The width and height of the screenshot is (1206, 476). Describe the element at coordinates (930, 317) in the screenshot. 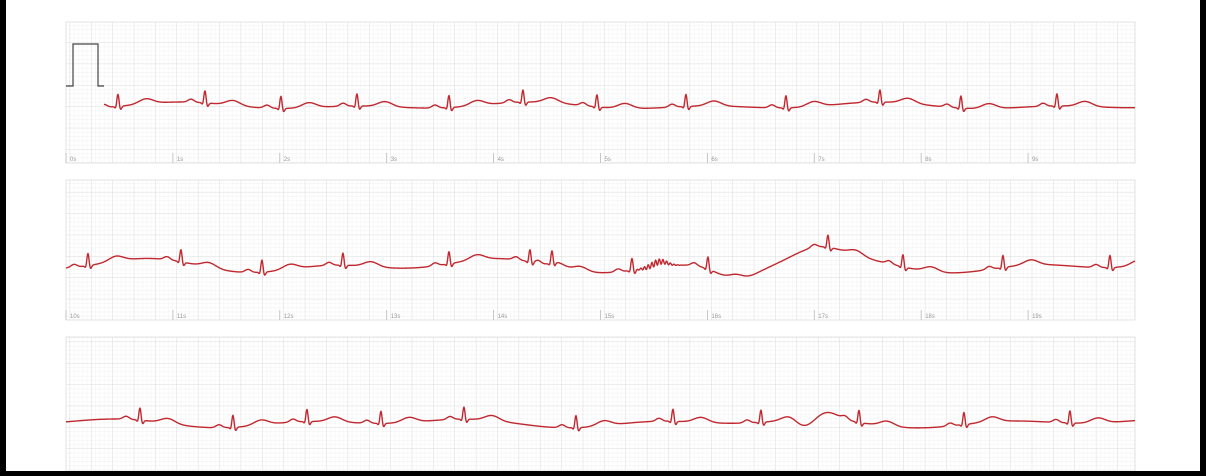

I see `second-label: 18s` at that location.